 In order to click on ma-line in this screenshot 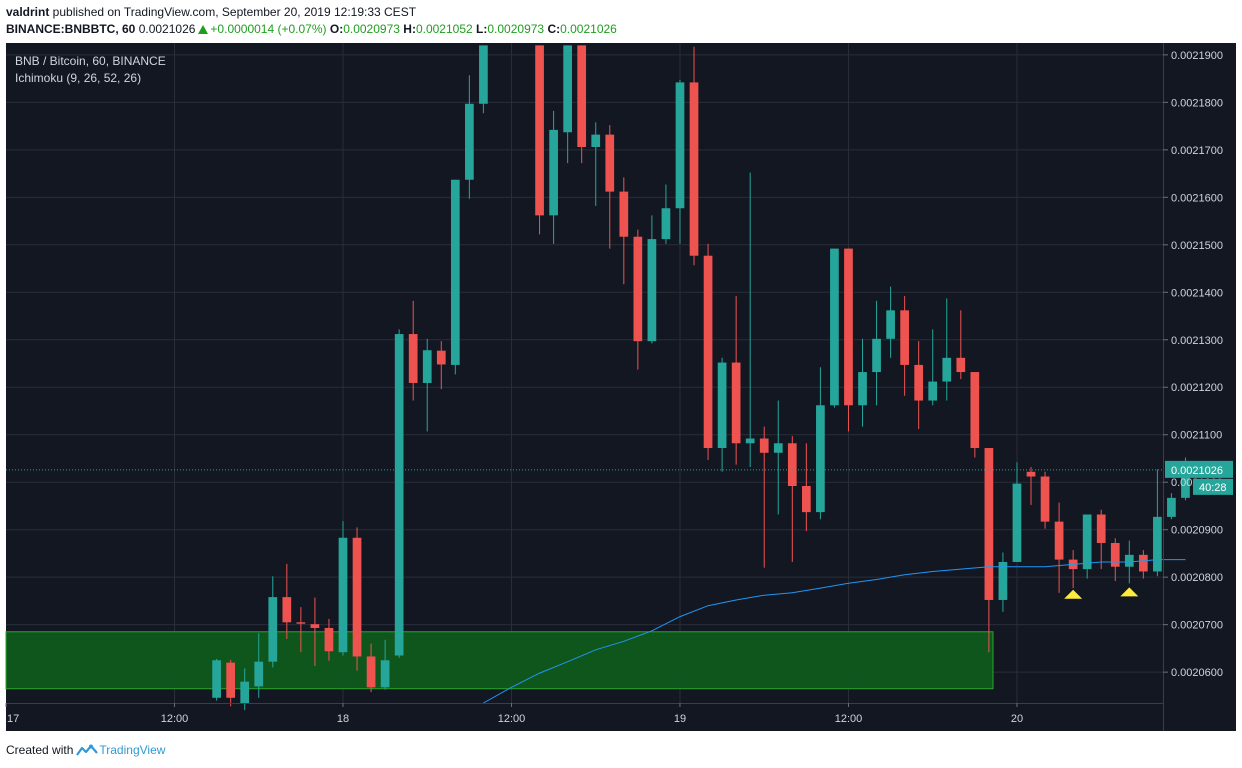, I will do `click(834, 631)`.